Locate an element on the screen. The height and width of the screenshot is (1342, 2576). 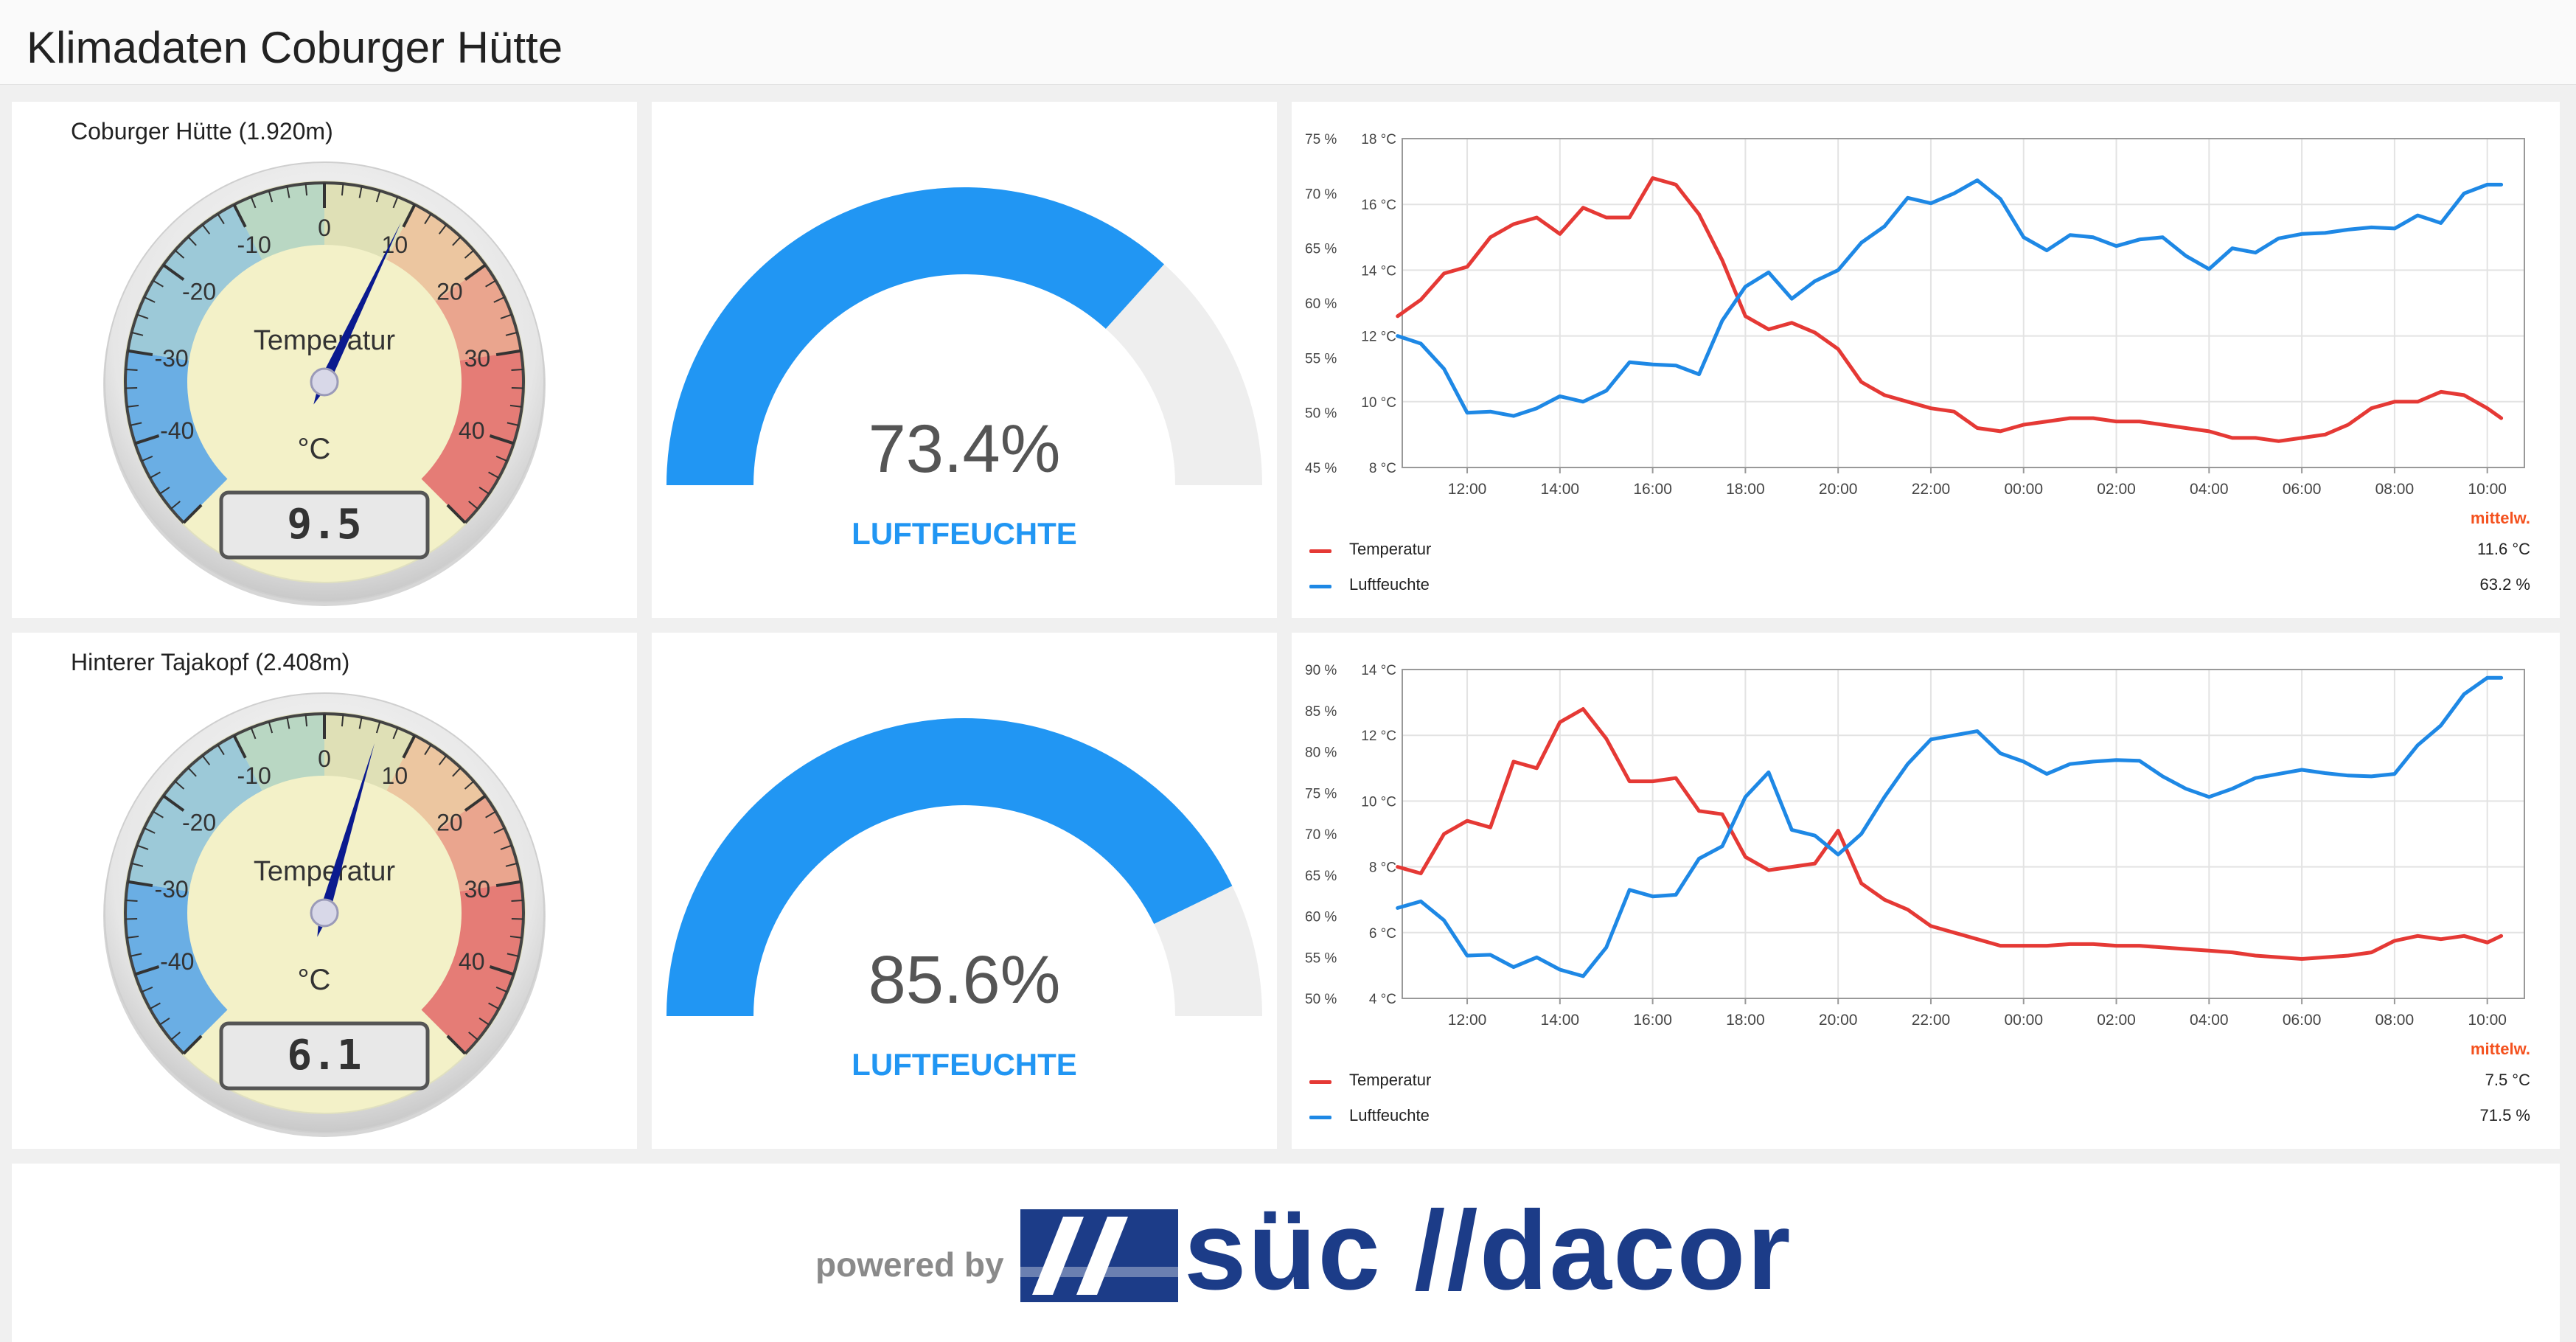
gauge-hub is located at coordinates (324, 913).